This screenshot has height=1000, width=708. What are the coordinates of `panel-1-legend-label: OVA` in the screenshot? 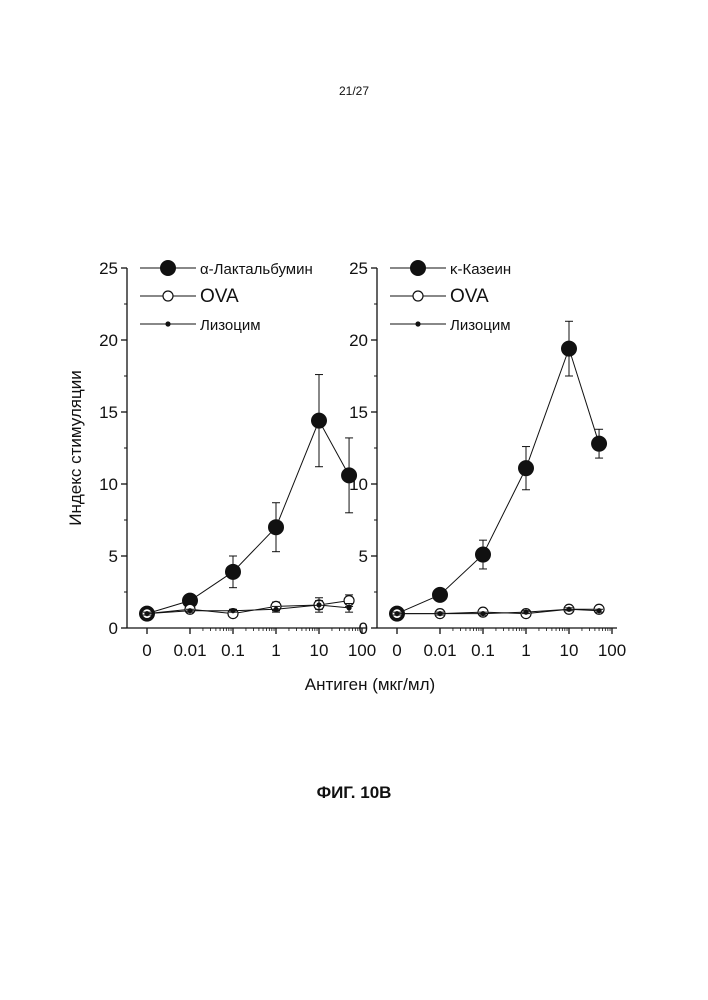 It's located at (219, 296).